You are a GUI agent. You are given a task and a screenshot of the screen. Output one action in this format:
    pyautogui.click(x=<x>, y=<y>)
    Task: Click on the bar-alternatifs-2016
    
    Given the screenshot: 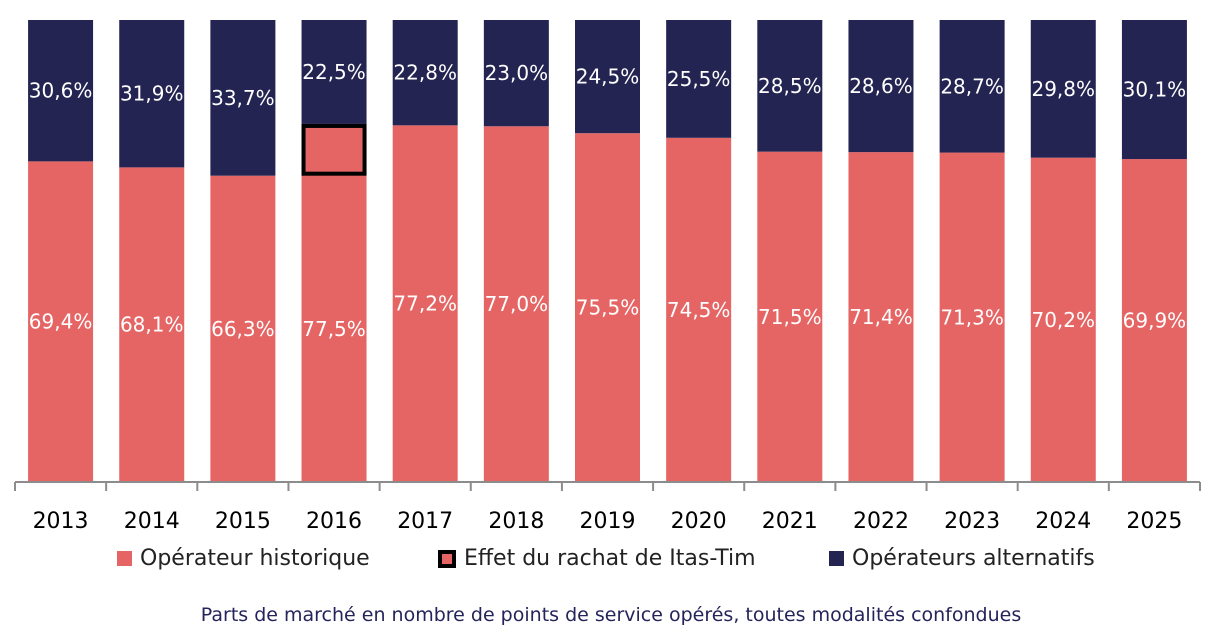 What is the action you would take?
    pyautogui.click(x=334, y=72)
    